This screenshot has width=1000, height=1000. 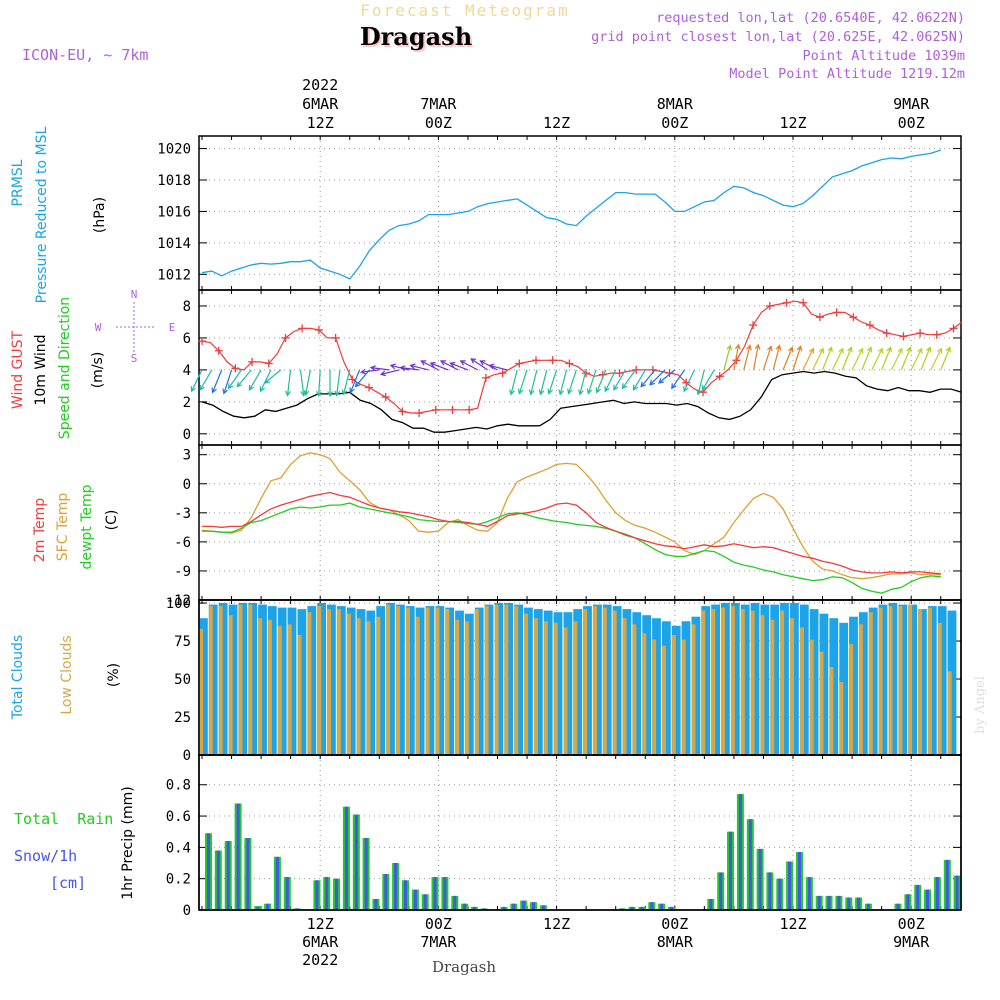 What do you see at coordinates (675, 104) in the screenshot?
I see `top-time-label-3-0: 8MAR` at bounding box center [675, 104].